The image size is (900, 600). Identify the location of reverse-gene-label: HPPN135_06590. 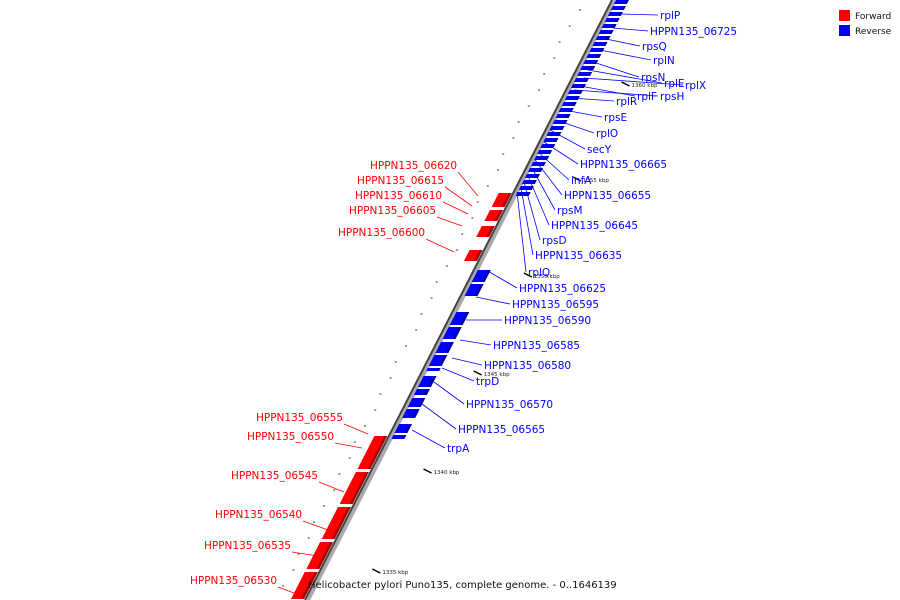
(547, 321).